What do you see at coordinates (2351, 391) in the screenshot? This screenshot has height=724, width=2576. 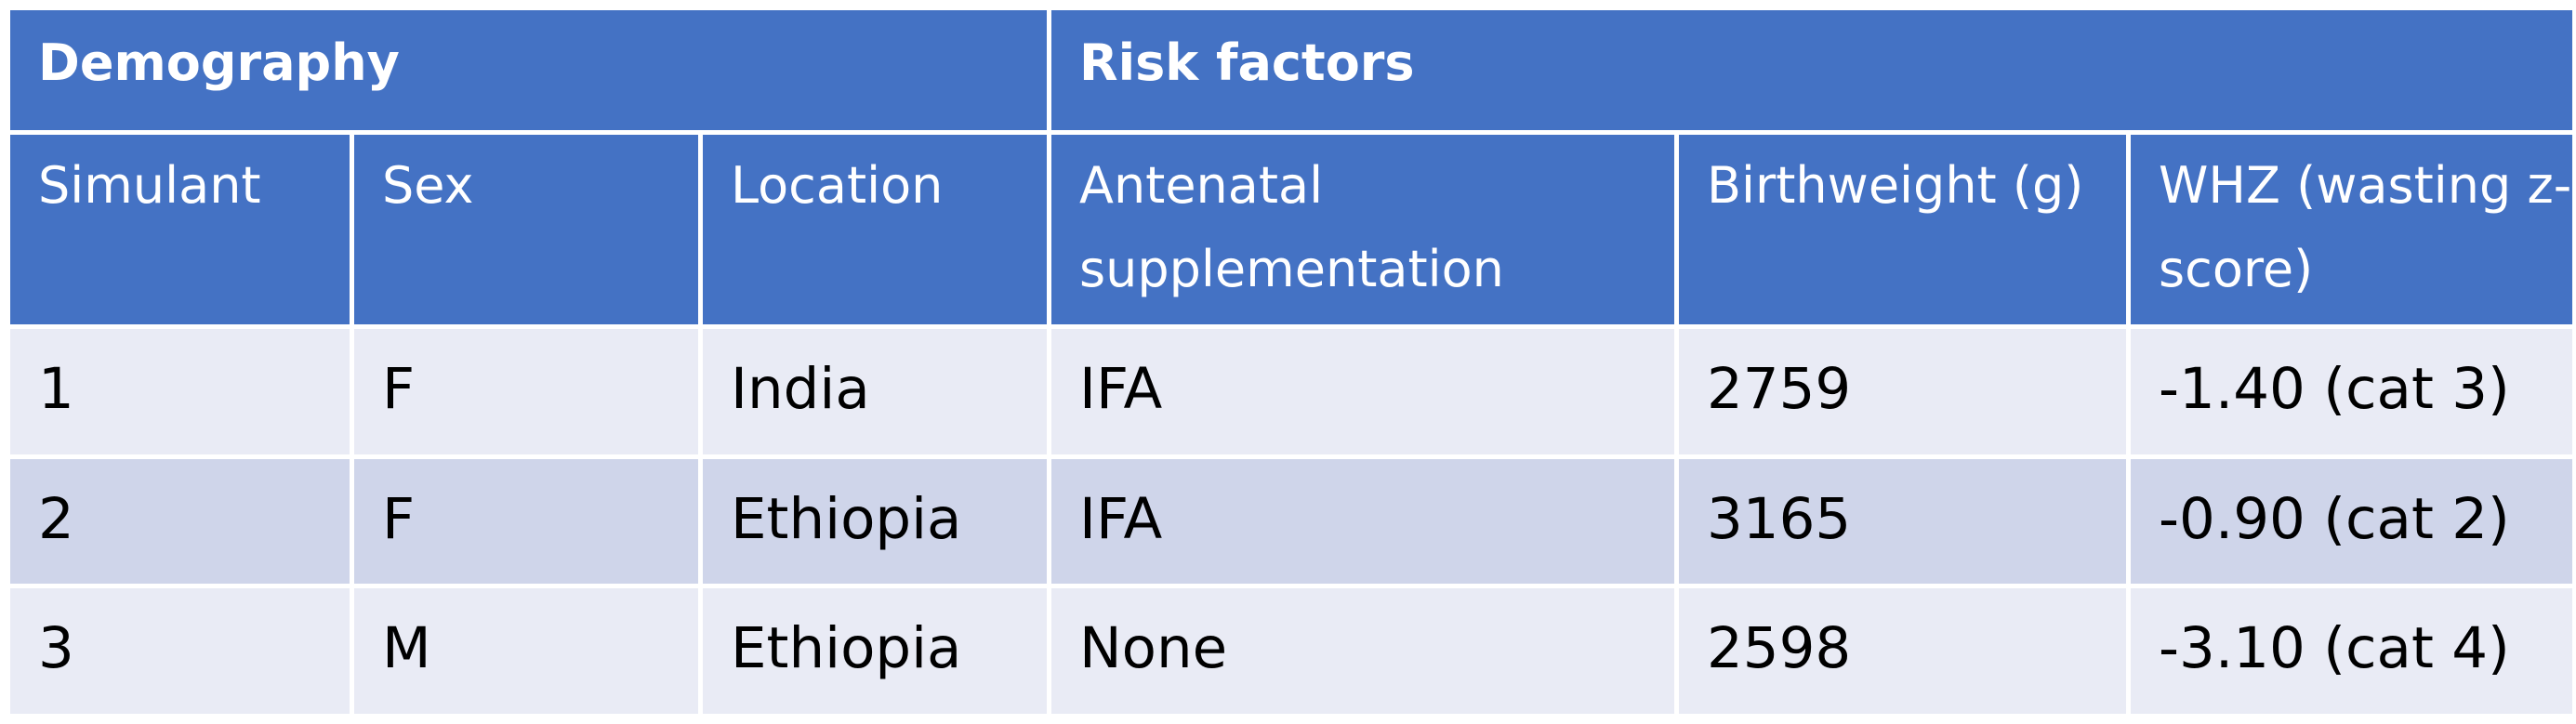 I see `cell-whz: -1.40 (cat 3)` at bounding box center [2351, 391].